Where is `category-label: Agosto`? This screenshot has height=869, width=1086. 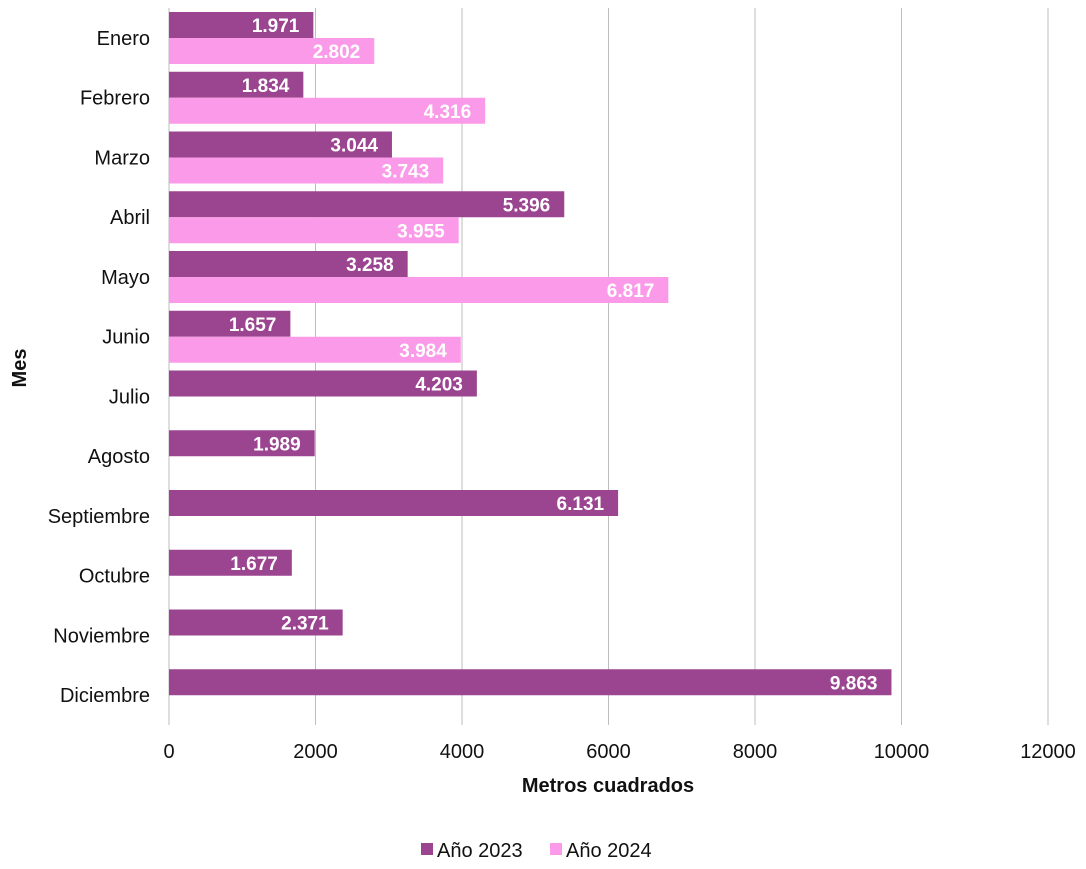 category-label: Agosto is located at coordinates (119, 457).